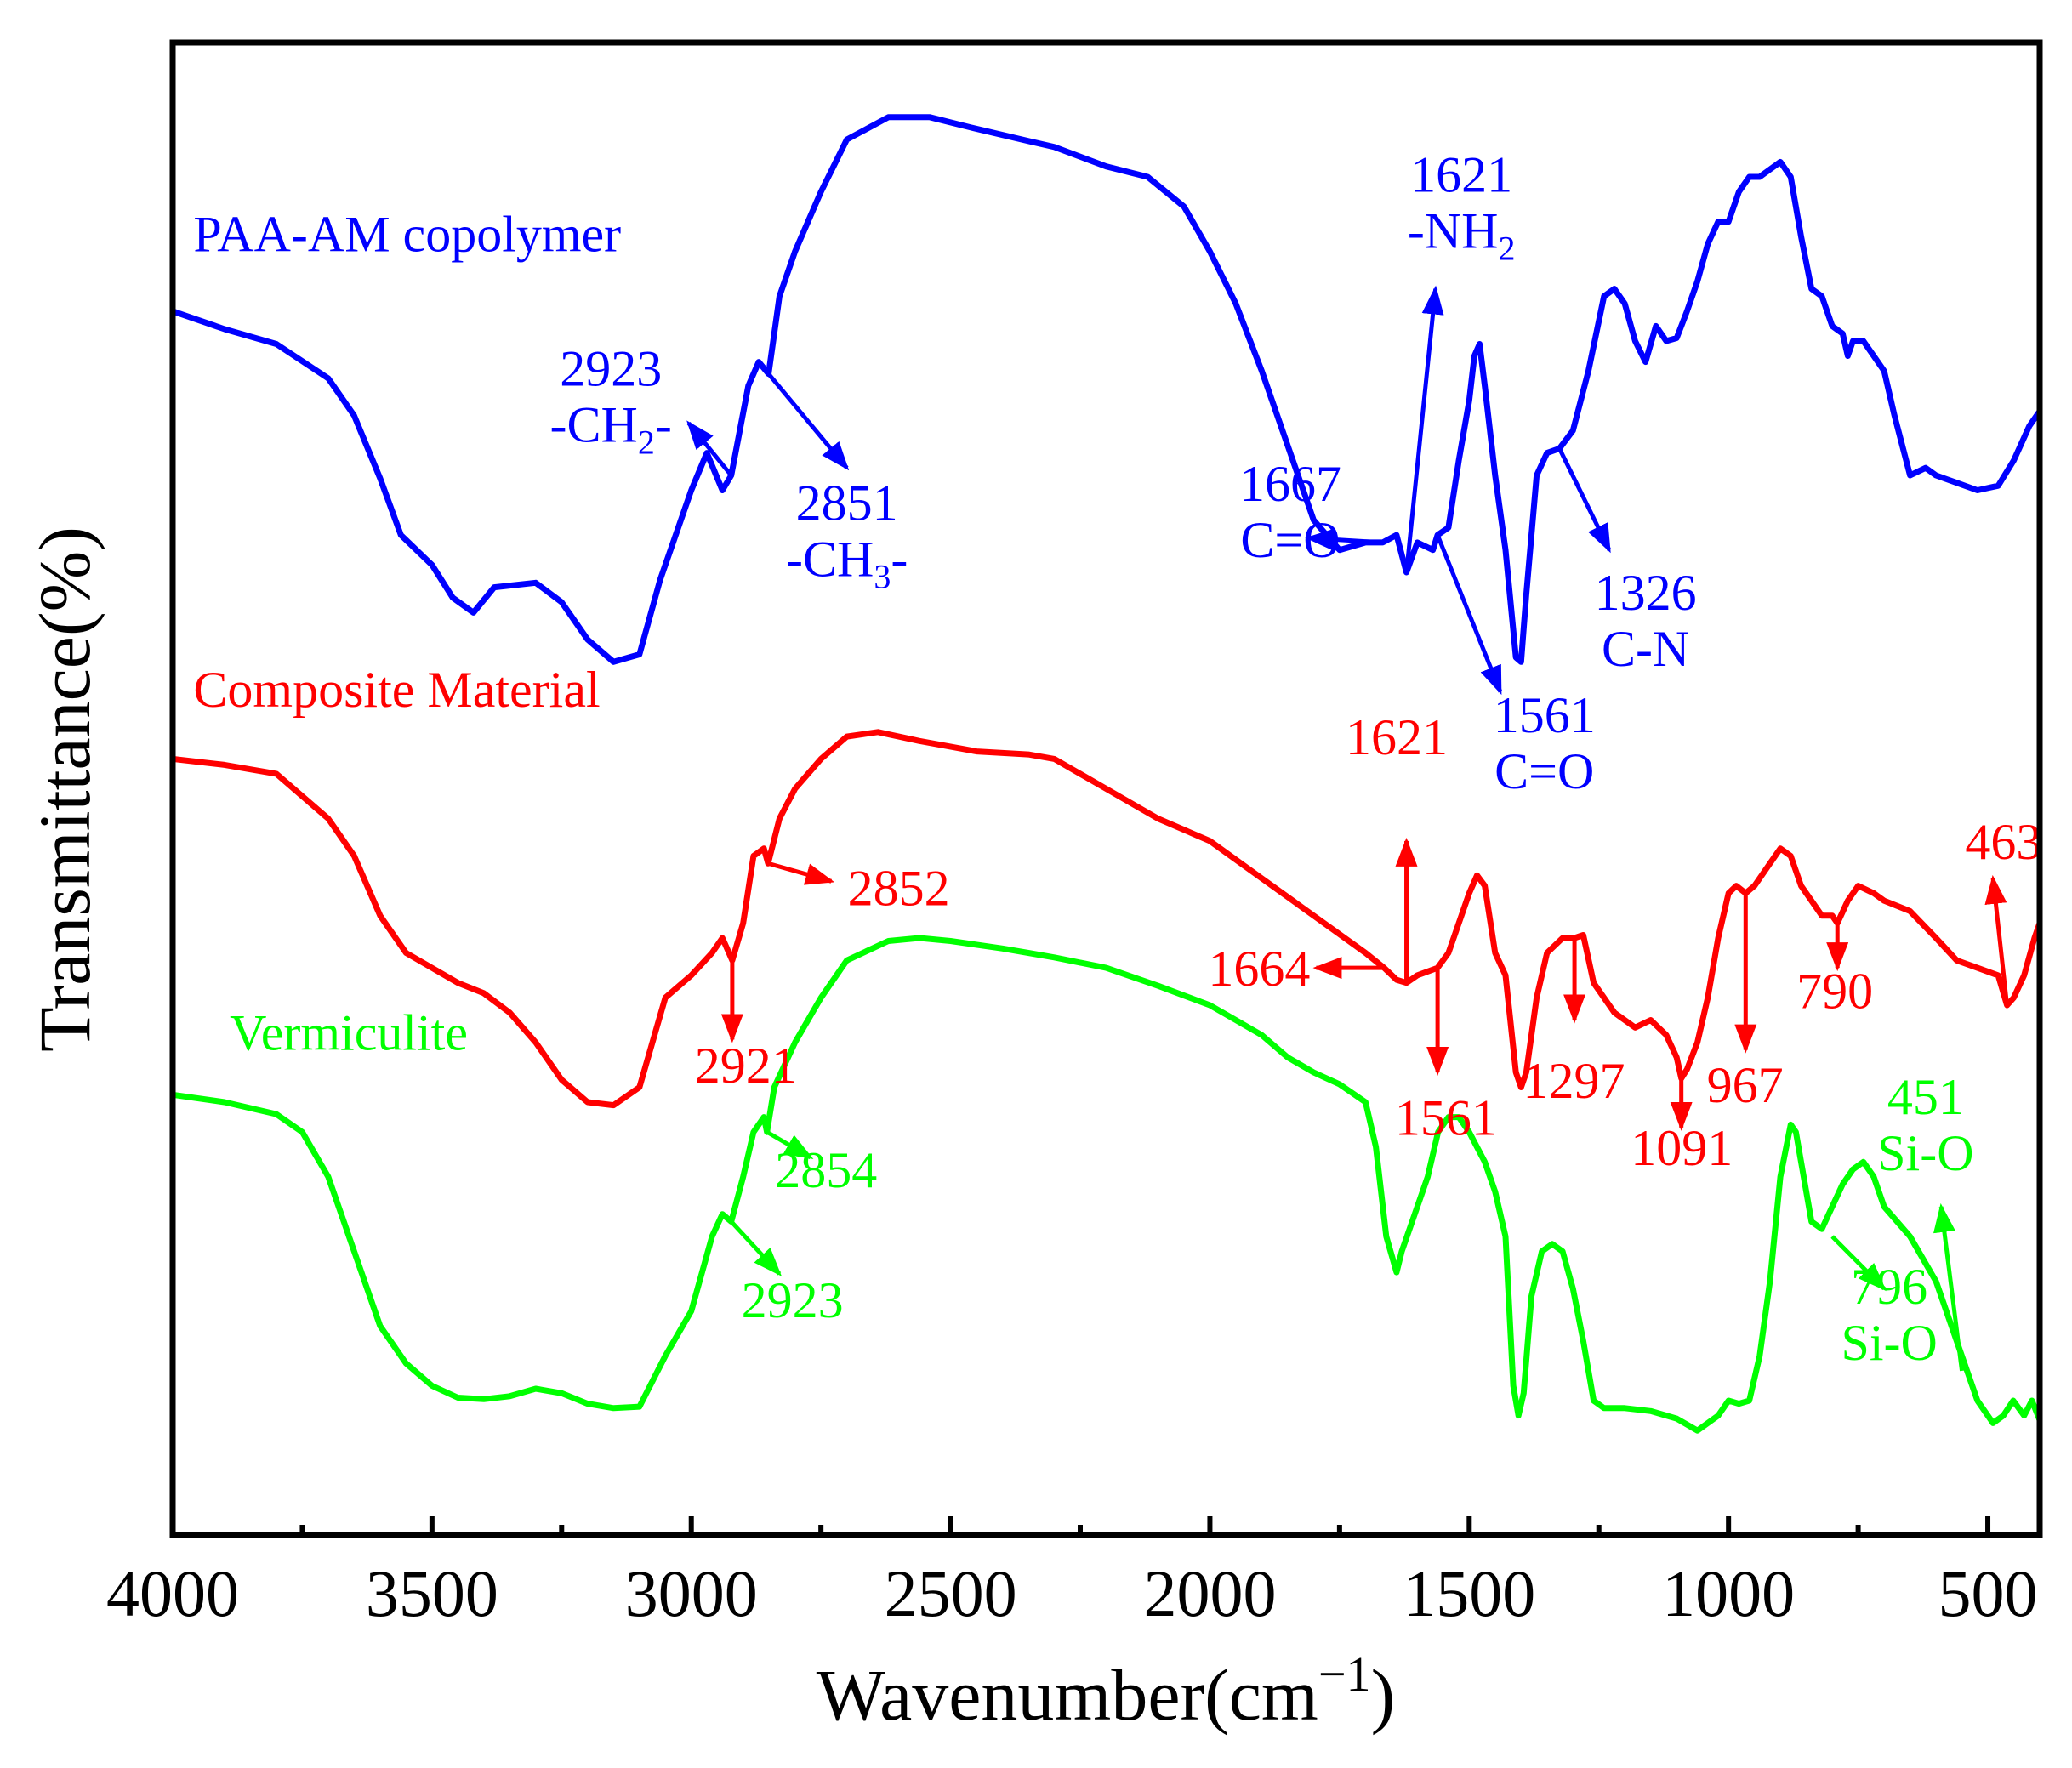 The height and width of the screenshot is (1768, 2072). What do you see at coordinates (691, 1593) in the screenshot?
I see `x-tick-label: 3000` at bounding box center [691, 1593].